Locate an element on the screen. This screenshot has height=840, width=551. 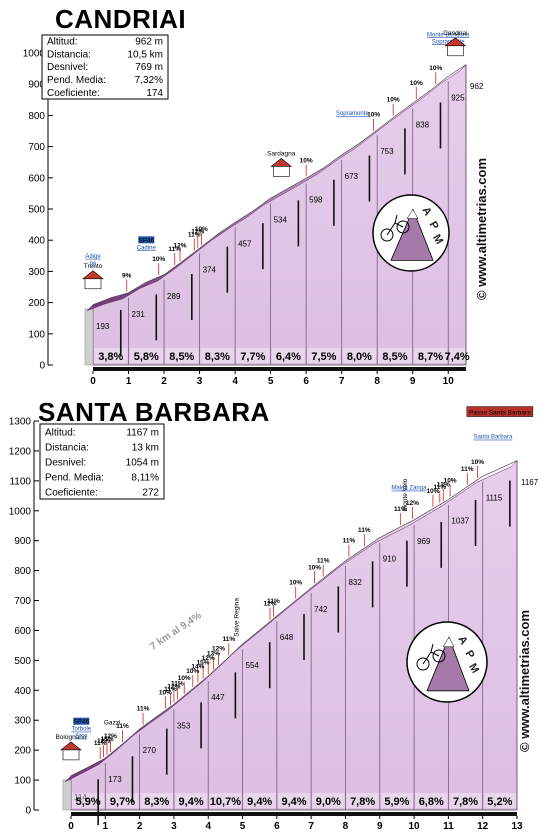
y-tick-label: 1300 is located at coordinates (20, 422).